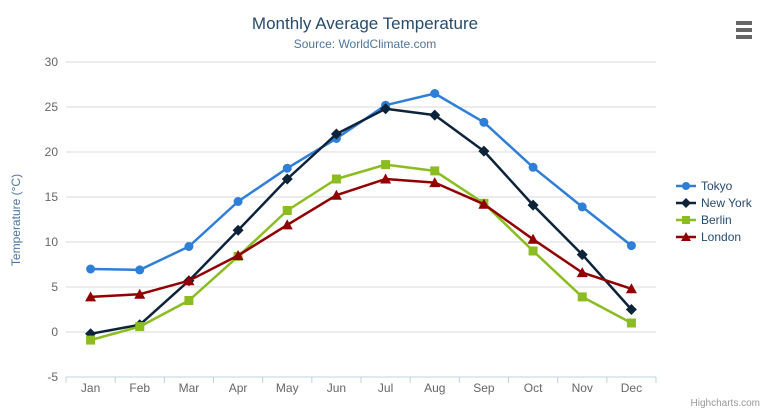 The image size is (769, 416). What do you see at coordinates (582, 255) in the screenshot?
I see `data-point-new-york-nov` at bounding box center [582, 255].